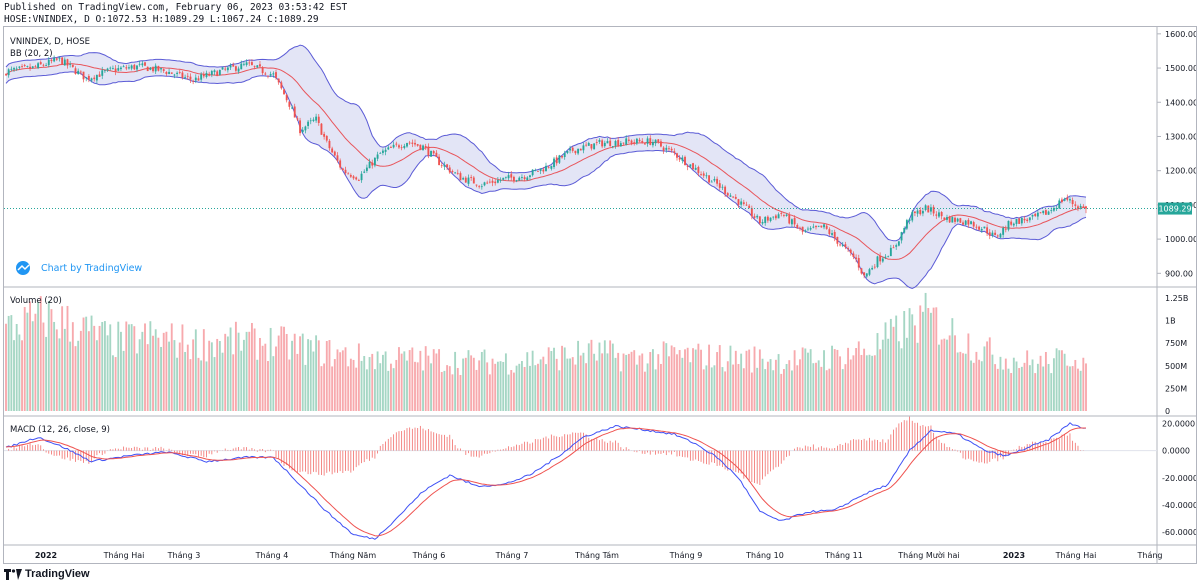 This screenshot has height=584, width=1200. I want to click on price-tick-label: 900.00, so click(1179, 273).